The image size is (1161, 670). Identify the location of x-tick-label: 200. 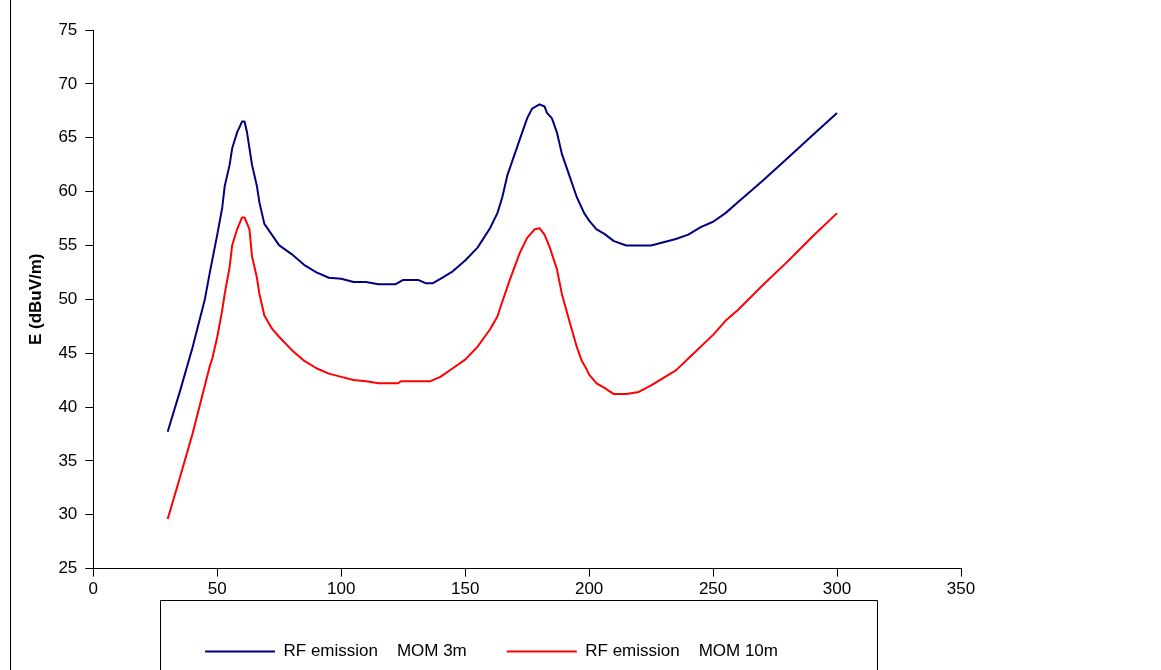
(589, 589).